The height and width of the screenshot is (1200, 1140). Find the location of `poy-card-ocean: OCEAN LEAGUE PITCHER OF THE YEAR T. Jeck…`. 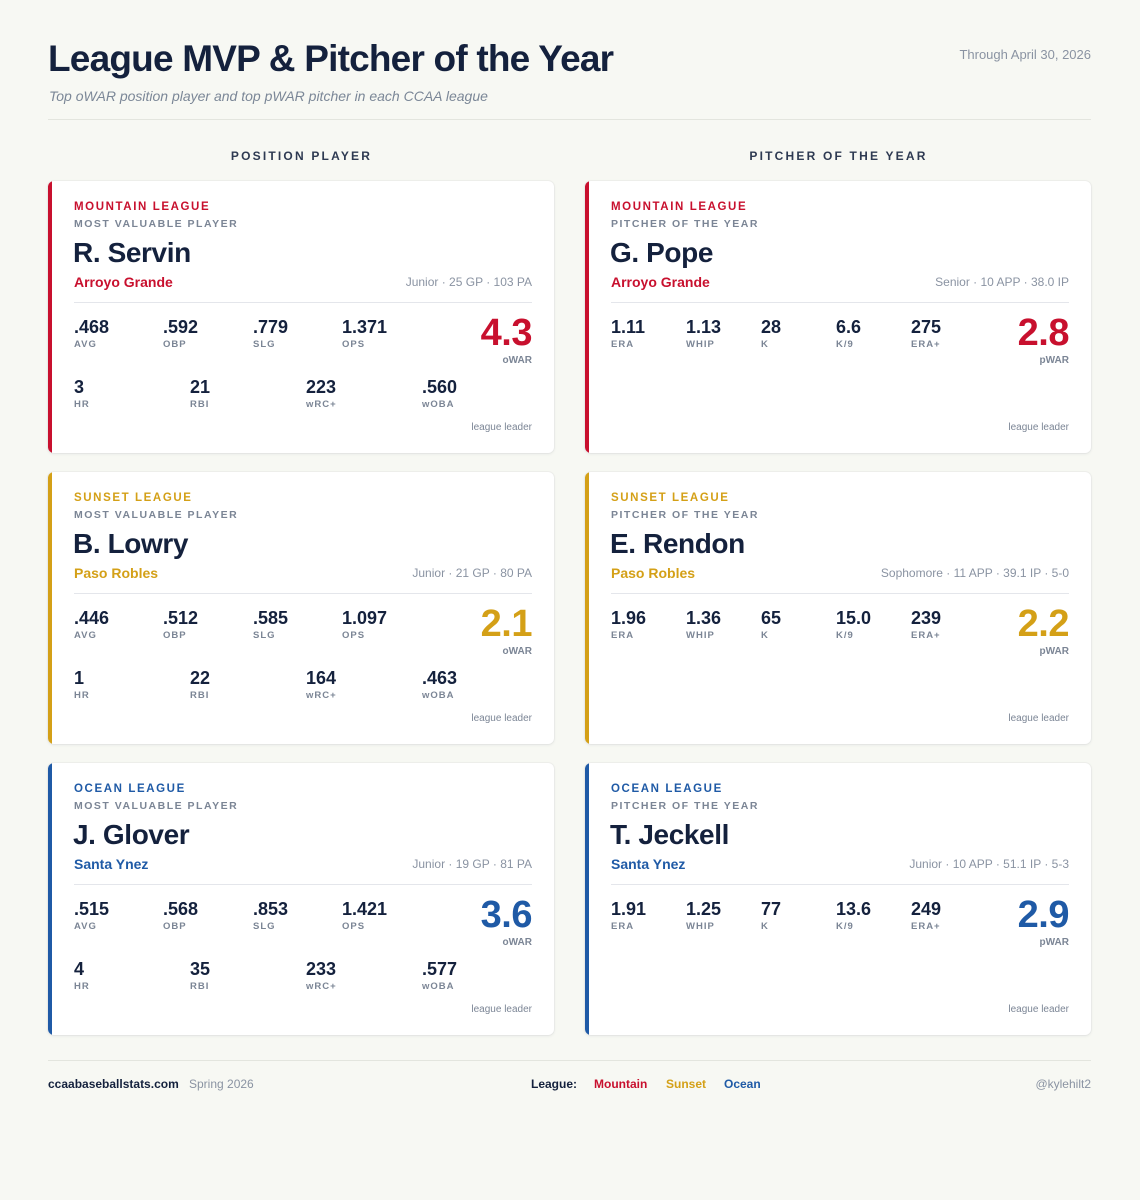

poy-card-ocean: OCEAN LEAGUE PITCHER OF THE YEAR T. Jeck… is located at coordinates (838, 899).